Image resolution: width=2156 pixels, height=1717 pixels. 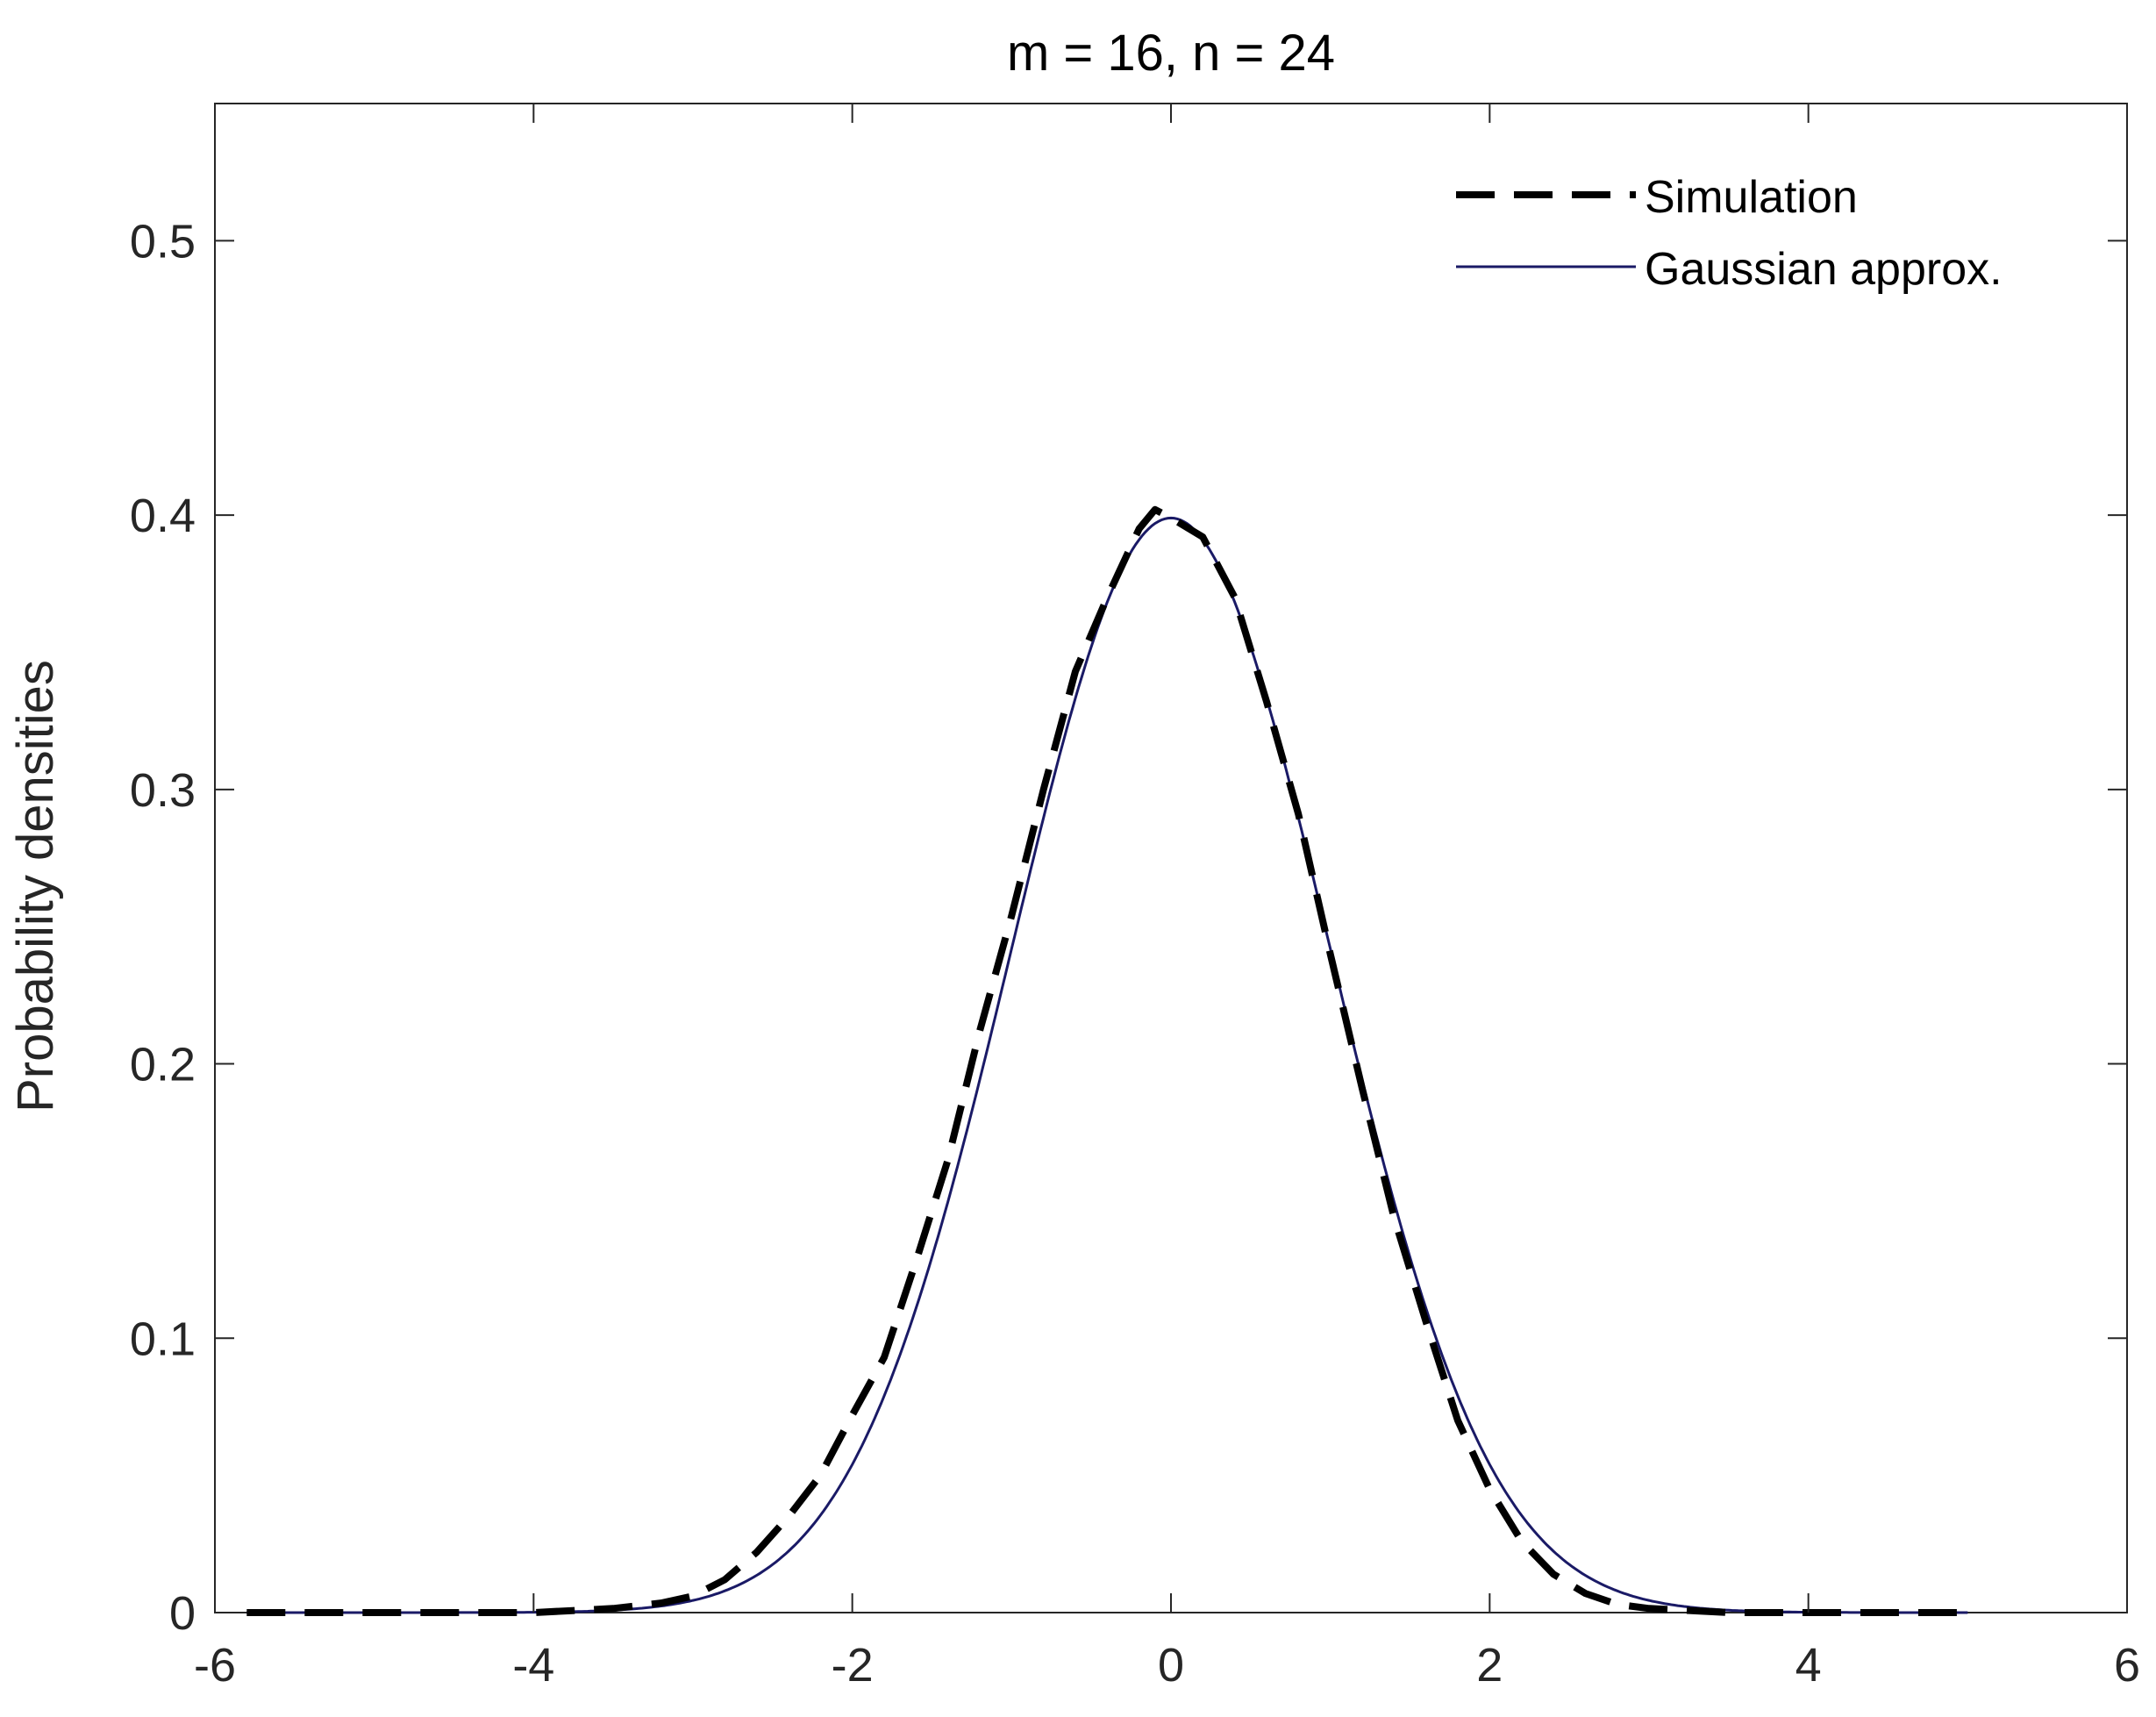 What do you see at coordinates (1751, 197) in the screenshot?
I see `legend-simulation-label: Simulation` at bounding box center [1751, 197].